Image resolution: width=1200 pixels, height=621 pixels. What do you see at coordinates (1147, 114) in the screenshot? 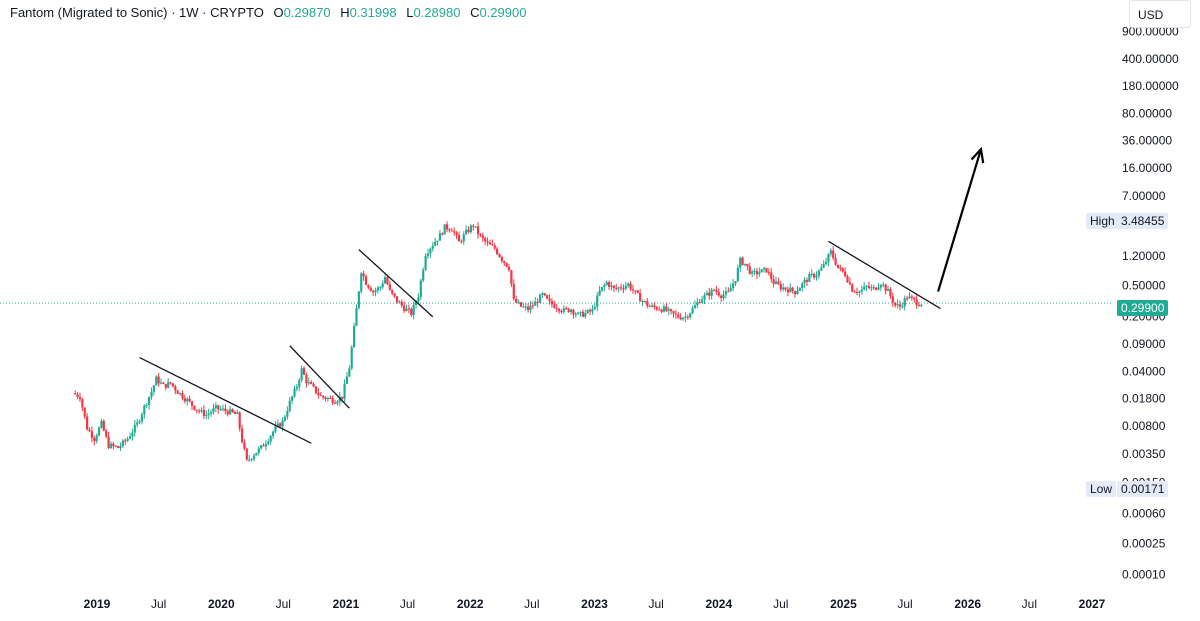
I see `y-tick-label: 80.00000` at bounding box center [1147, 114].